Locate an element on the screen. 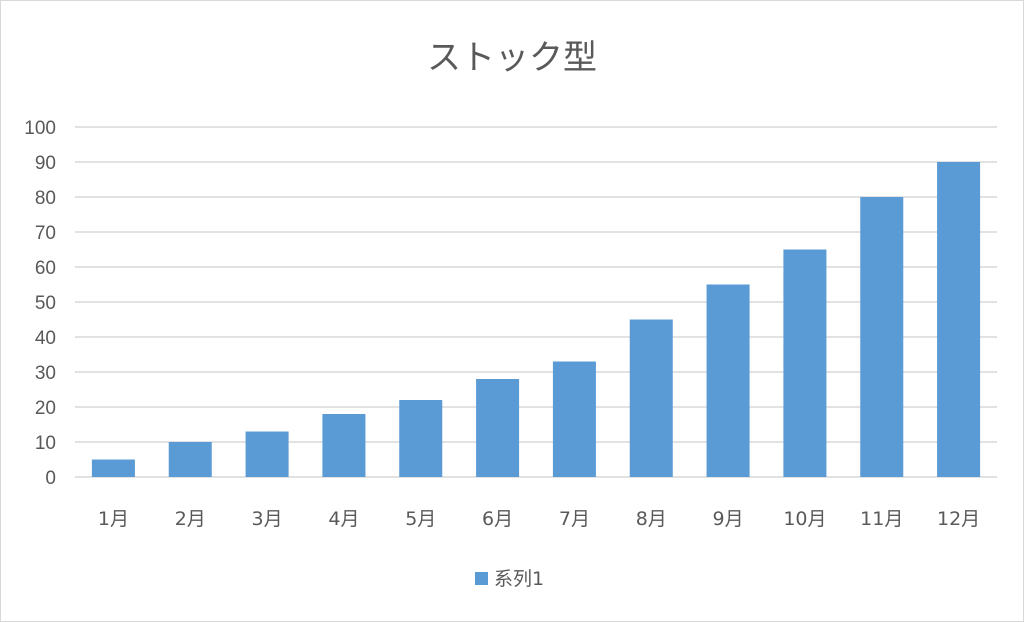  y-tick-label: 10 is located at coordinates (45, 443).